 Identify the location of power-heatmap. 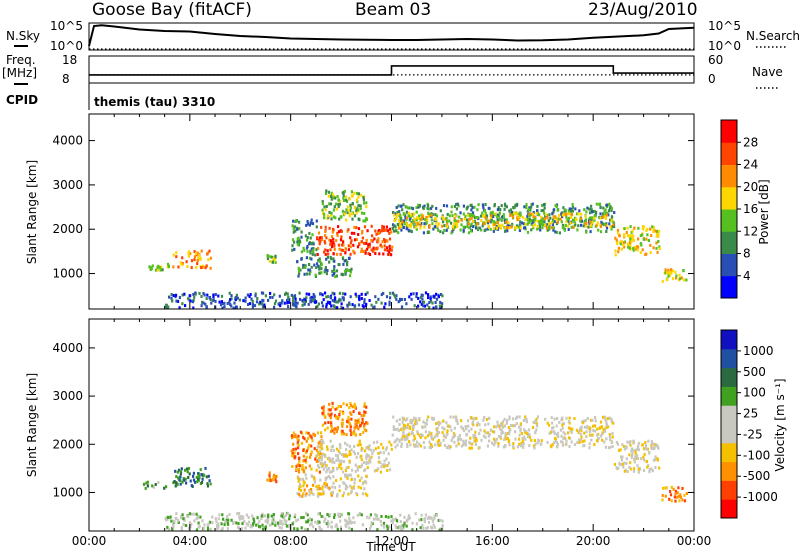
(418, 249).